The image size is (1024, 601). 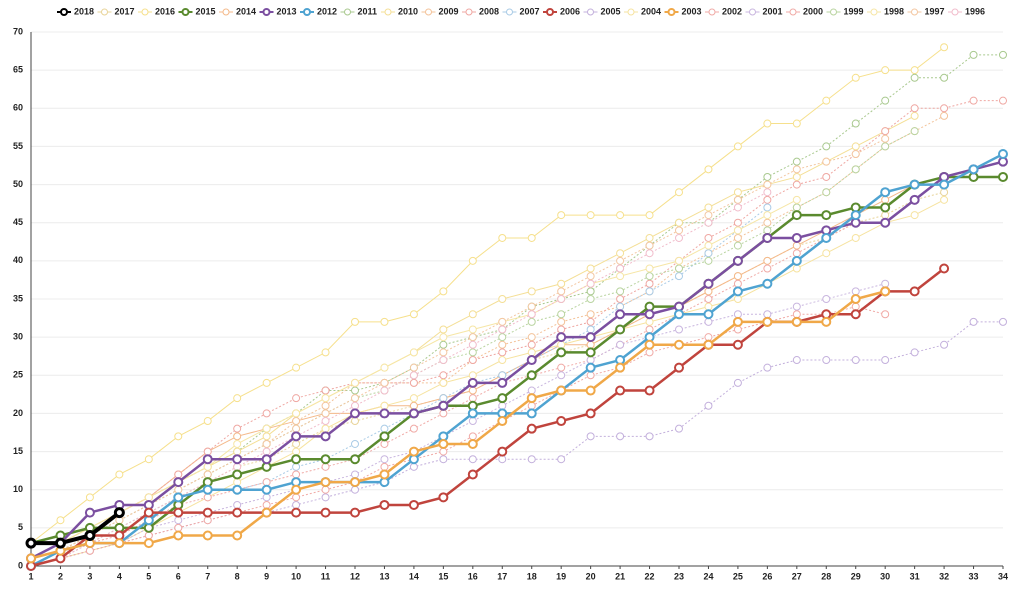 I want to click on x-tick-label: 13, so click(x=384, y=576).